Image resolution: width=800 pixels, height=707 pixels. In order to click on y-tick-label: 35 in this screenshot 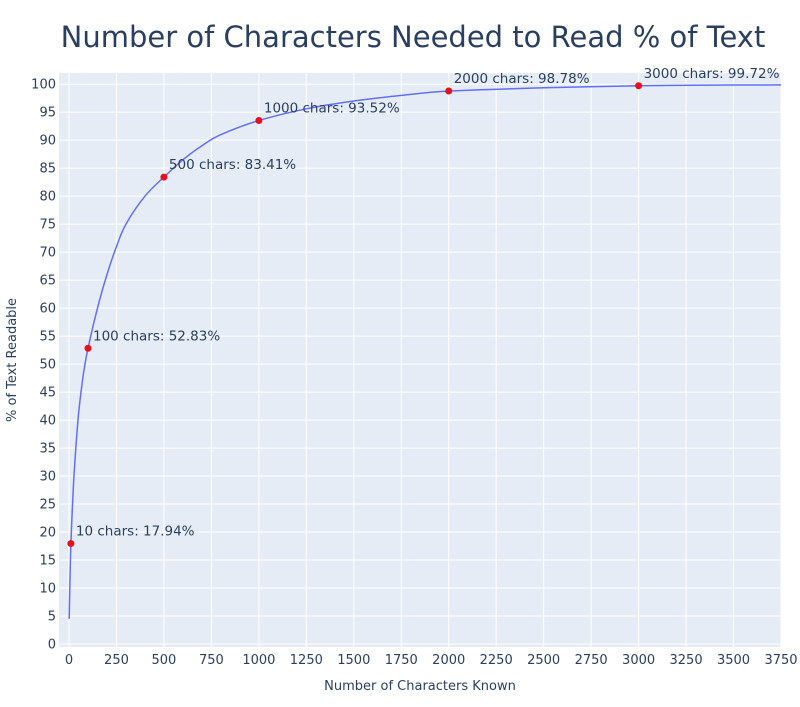, I will do `click(47, 449)`.